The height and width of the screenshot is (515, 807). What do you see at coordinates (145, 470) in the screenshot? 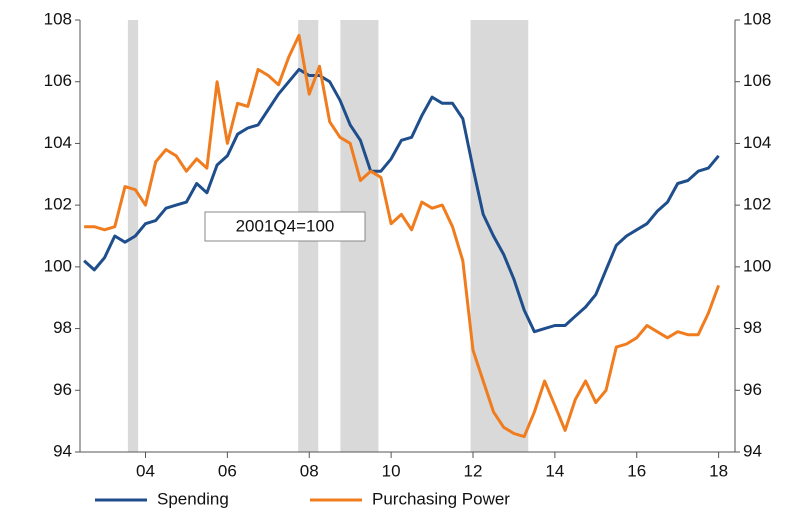
I see `x-tick-label: 04` at bounding box center [145, 470].